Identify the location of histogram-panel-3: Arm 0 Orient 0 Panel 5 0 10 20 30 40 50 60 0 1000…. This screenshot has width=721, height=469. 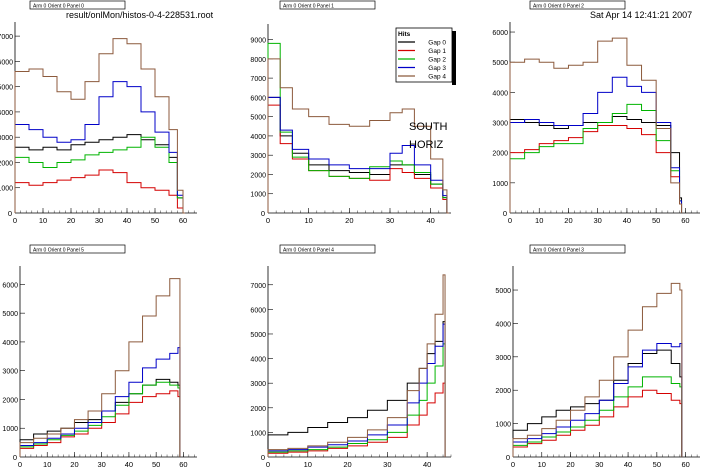
(99, 356).